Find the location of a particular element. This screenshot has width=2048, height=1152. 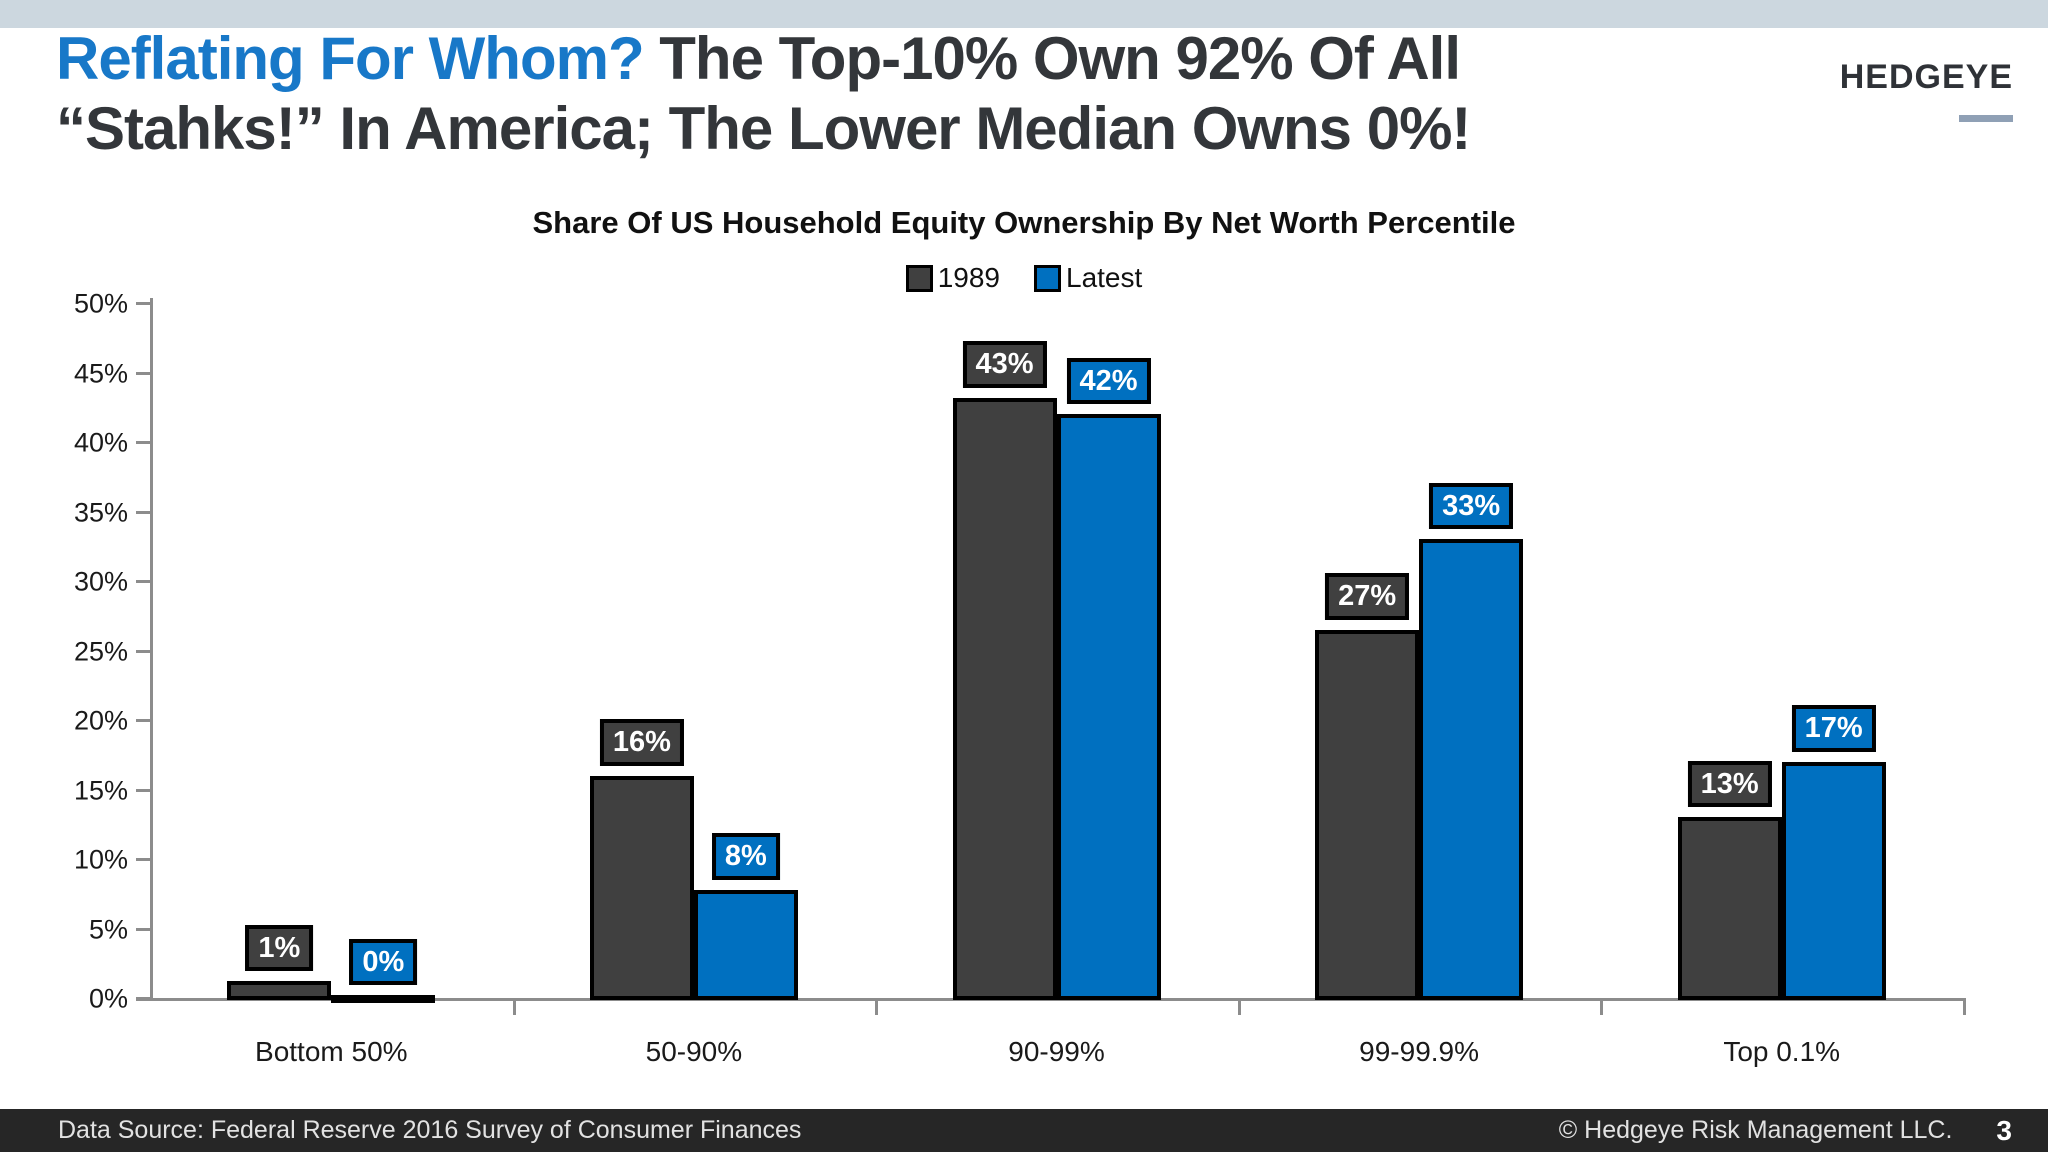

bar-label-1989-1: 1% is located at coordinates (279, 948).